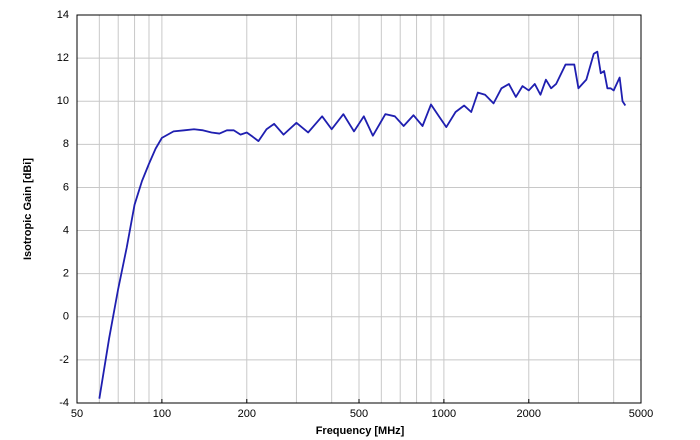 This screenshot has width=700, height=440. I want to click on y-tick-label: 14, so click(63, 15).